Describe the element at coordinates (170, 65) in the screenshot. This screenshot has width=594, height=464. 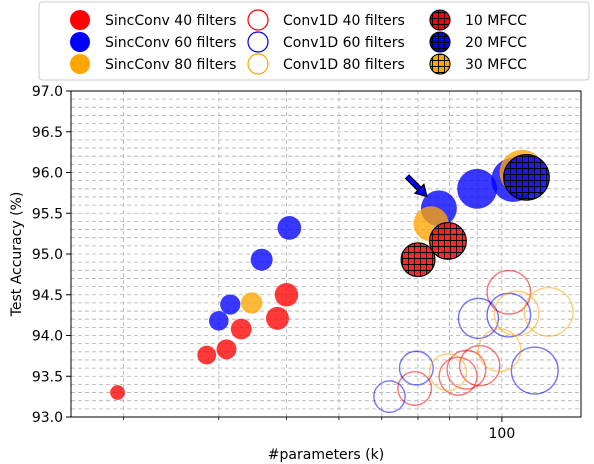
I see `legend-label: SincConv 80 filters` at that location.